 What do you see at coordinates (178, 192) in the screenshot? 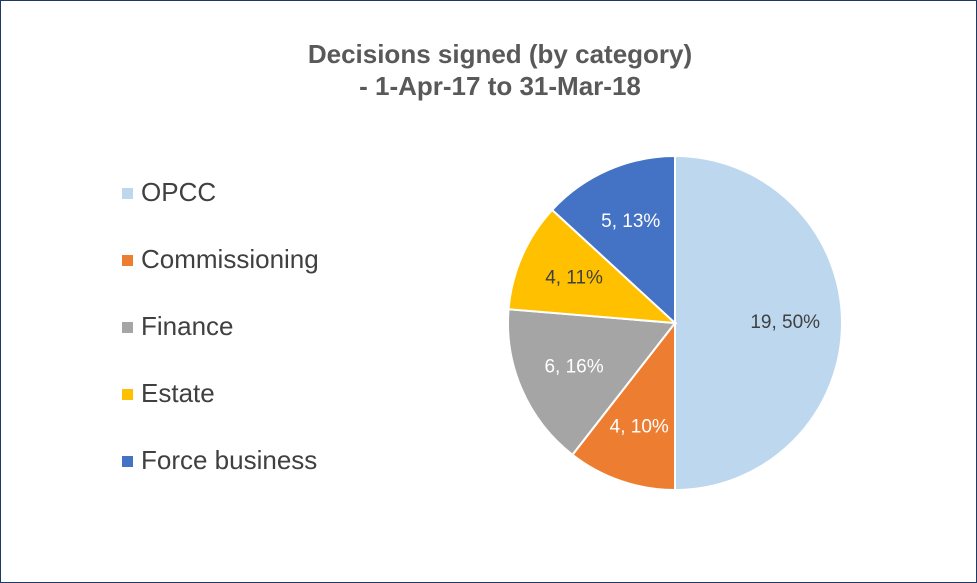
I see `legend-label: OPCC` at bounding box center [178, 192].